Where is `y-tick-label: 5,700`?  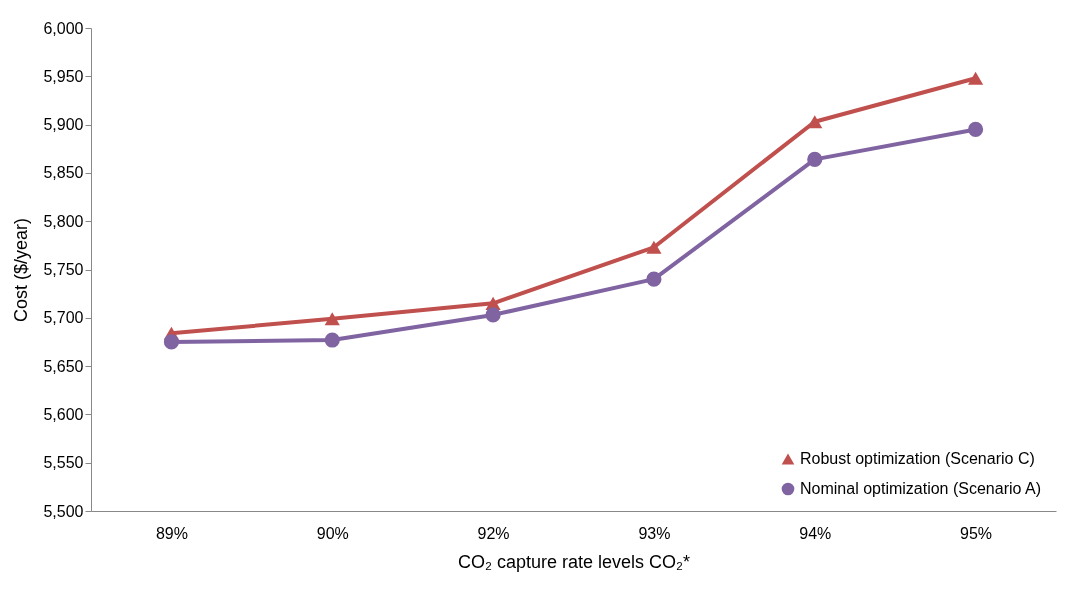
y-tick-label: 5,700 is located at coordinates (63, 318).